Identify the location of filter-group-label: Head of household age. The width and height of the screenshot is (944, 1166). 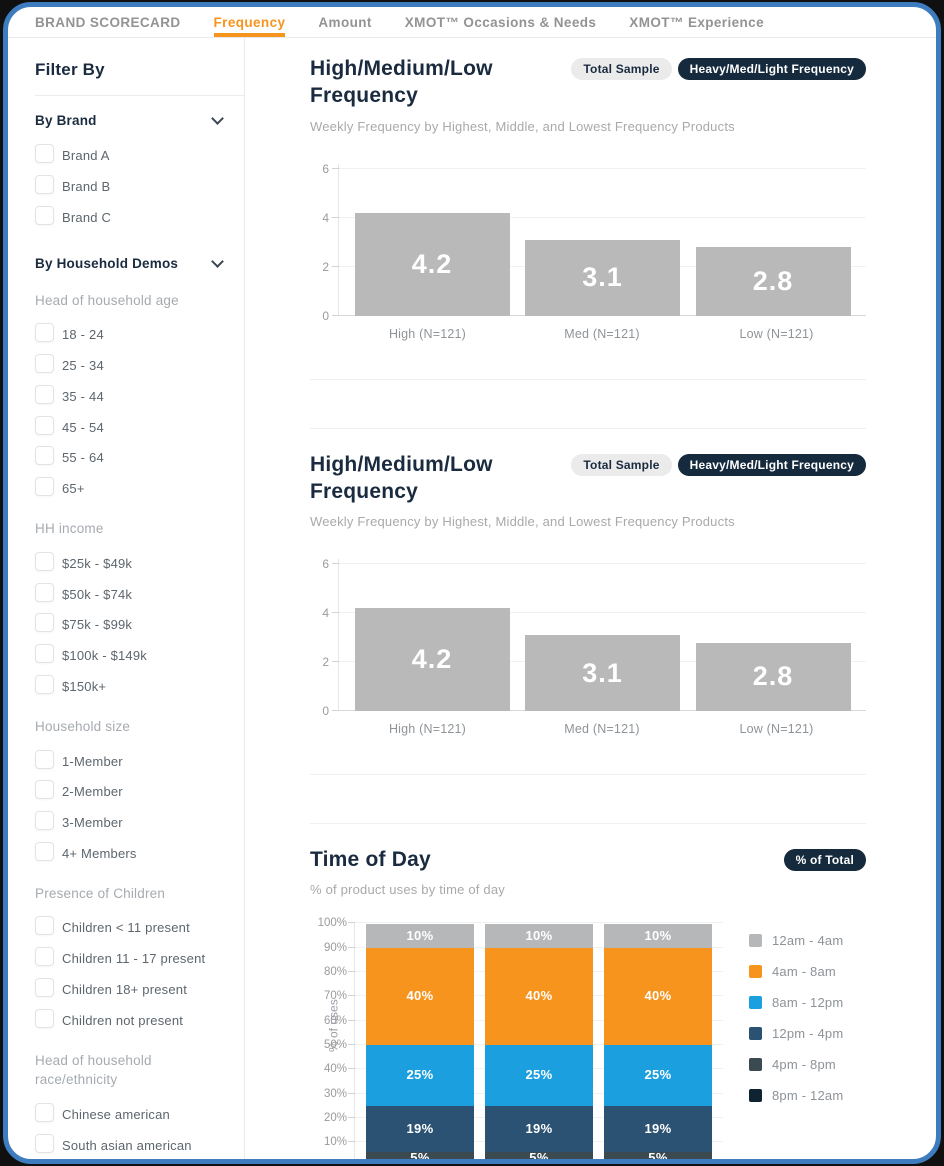
(107, 300).